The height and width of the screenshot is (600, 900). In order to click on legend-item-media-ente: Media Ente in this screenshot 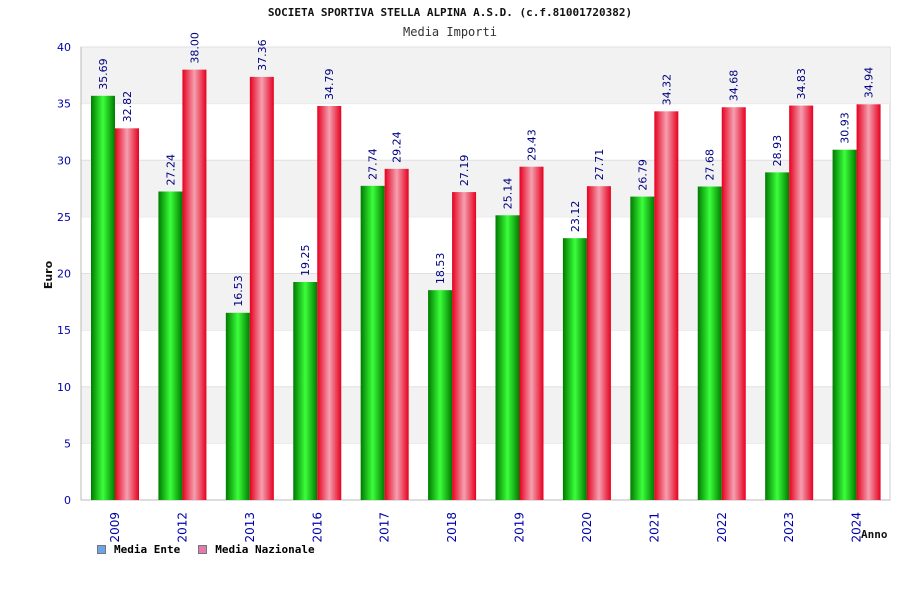, I will do `click(138, 549)`.